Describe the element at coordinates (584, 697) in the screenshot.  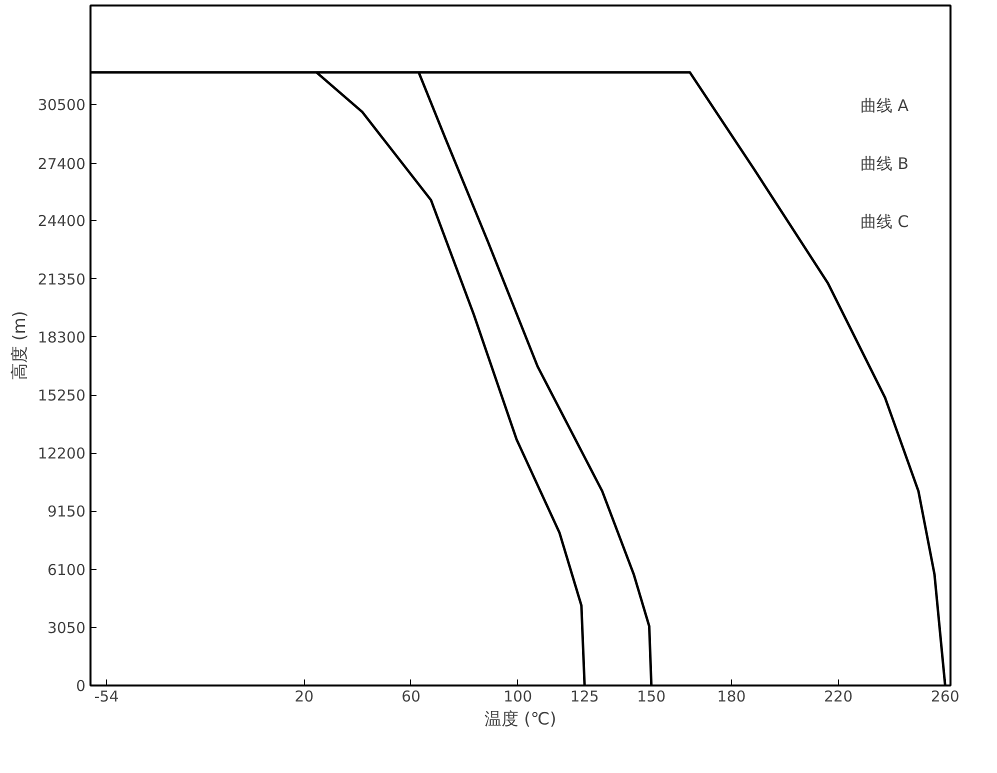
I see `x-tick-label: 125` at that location.